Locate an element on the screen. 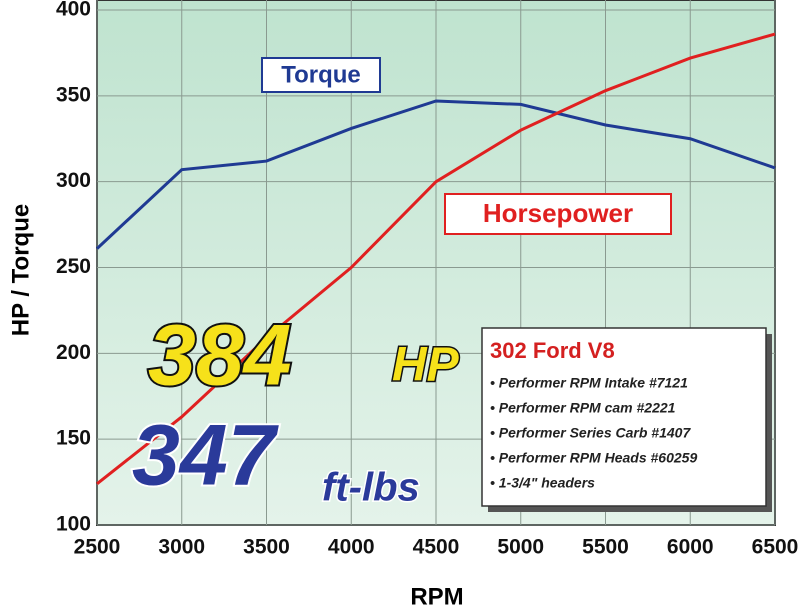 The image size is (800, 616). y-tick-label: 200 is located at coordinates (73, 352).